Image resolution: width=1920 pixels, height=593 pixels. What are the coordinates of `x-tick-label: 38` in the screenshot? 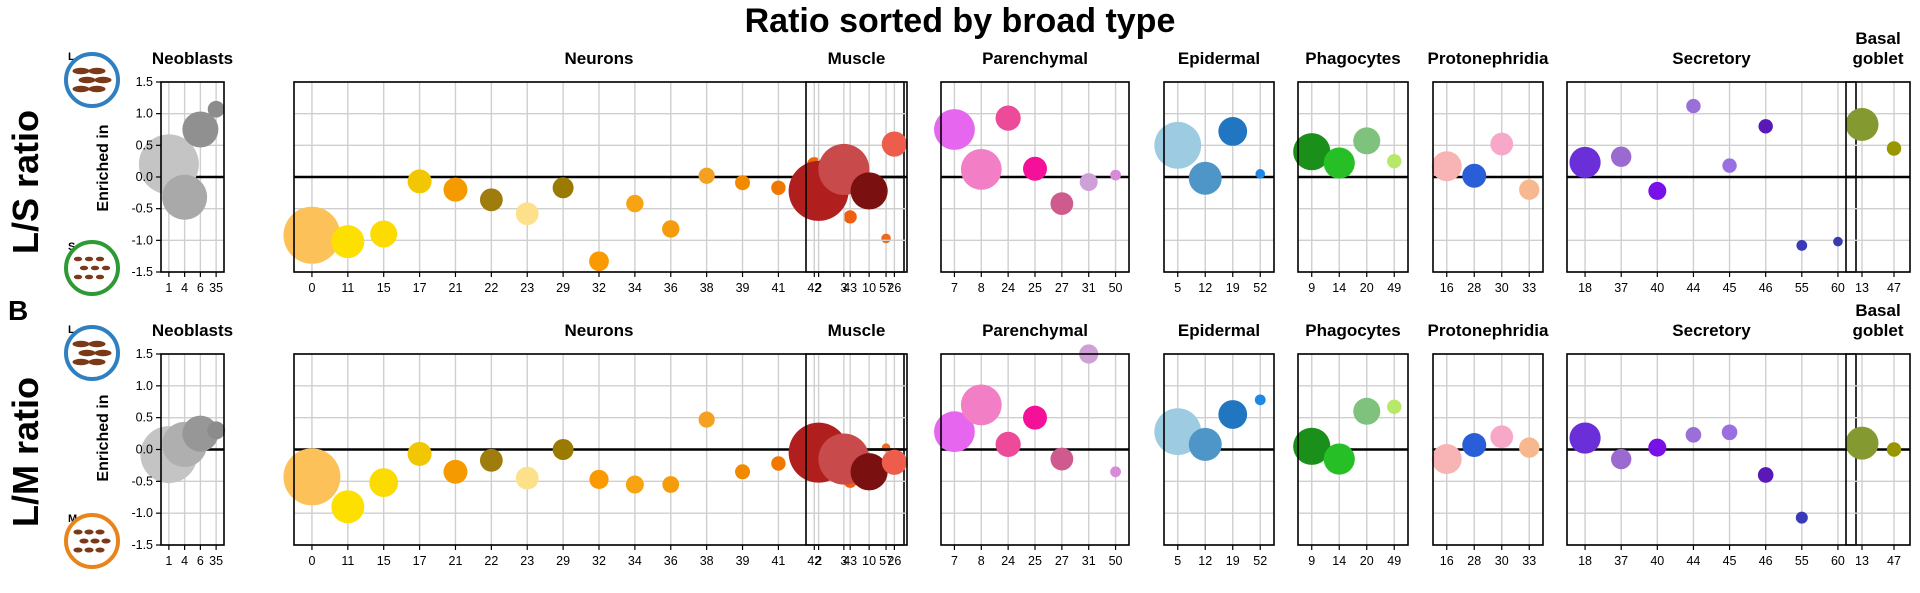 It's located at (707, 288).